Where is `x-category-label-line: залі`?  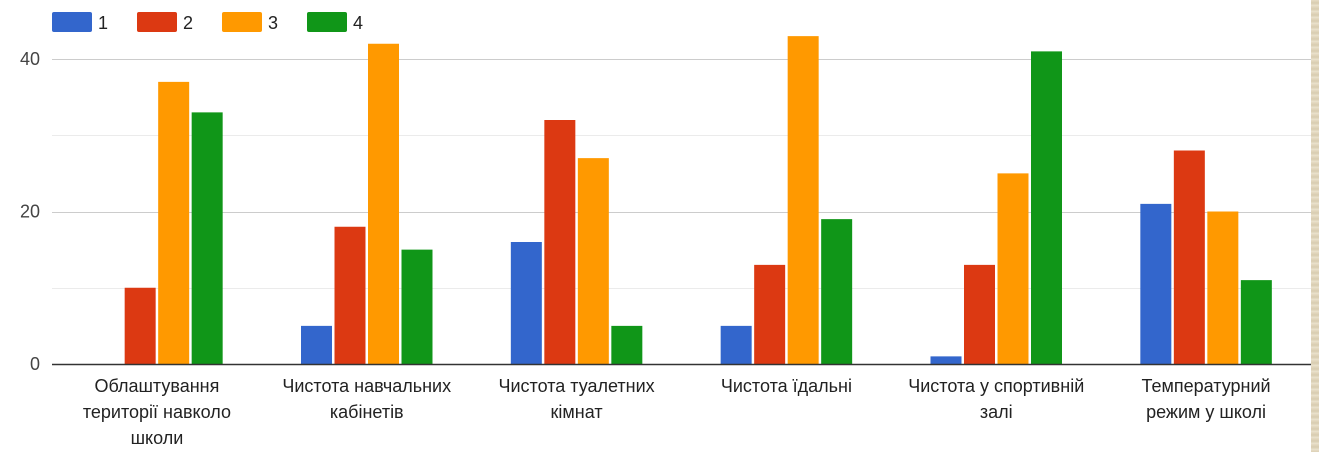 x-category-label-line: залі is located at coordinates (996, 412).